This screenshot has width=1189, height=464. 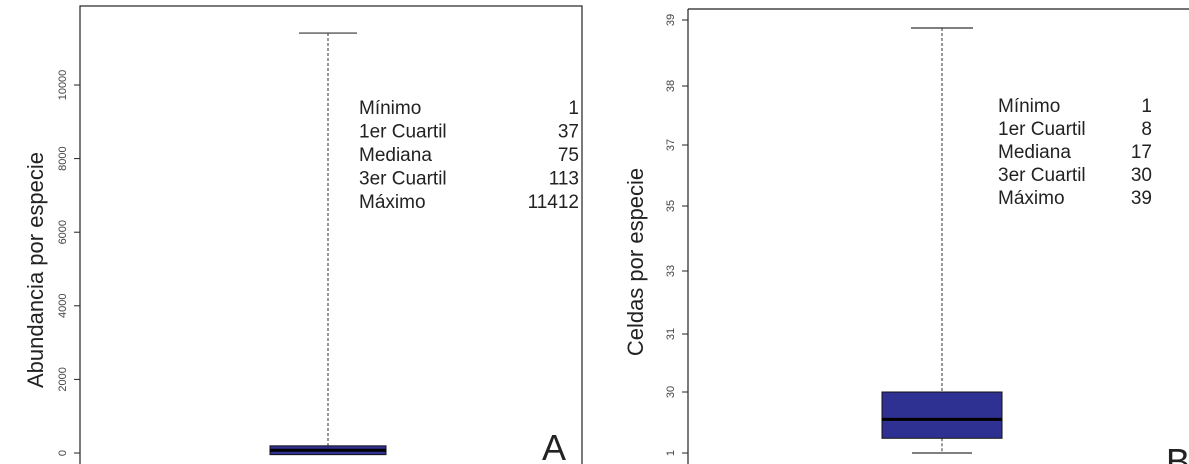 I want to click on panel-a-y-tick-label: 0, so click(x=63, y=453).